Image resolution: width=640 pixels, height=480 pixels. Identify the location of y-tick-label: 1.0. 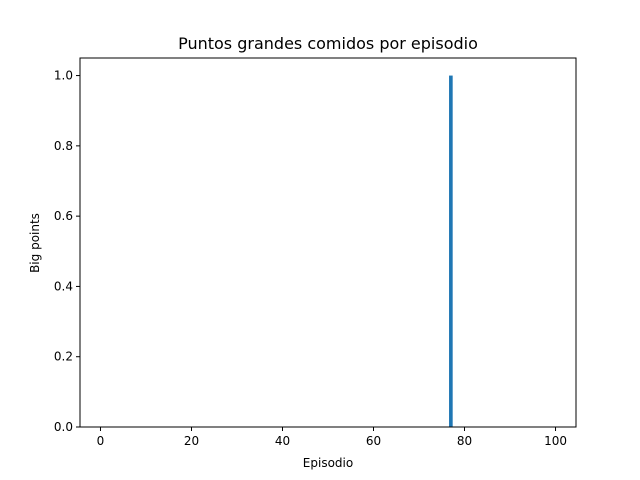
(63, 76).